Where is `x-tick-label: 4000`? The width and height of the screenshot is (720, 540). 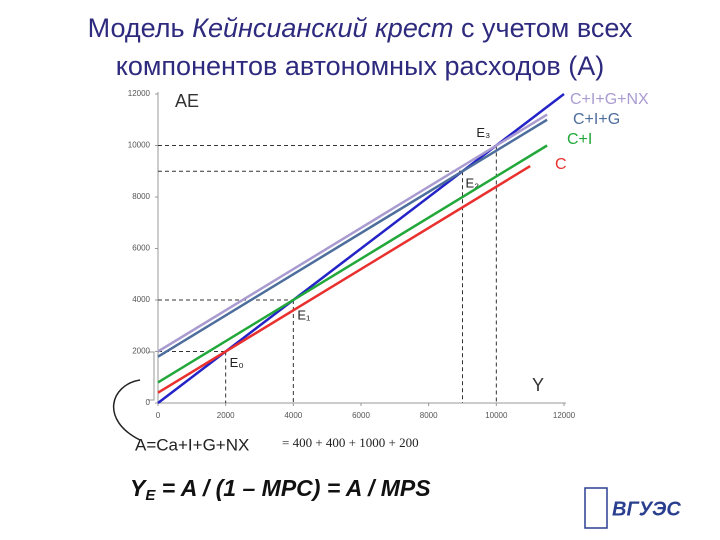
x-tick-label: 4000 is located at coordinates (293, 415).